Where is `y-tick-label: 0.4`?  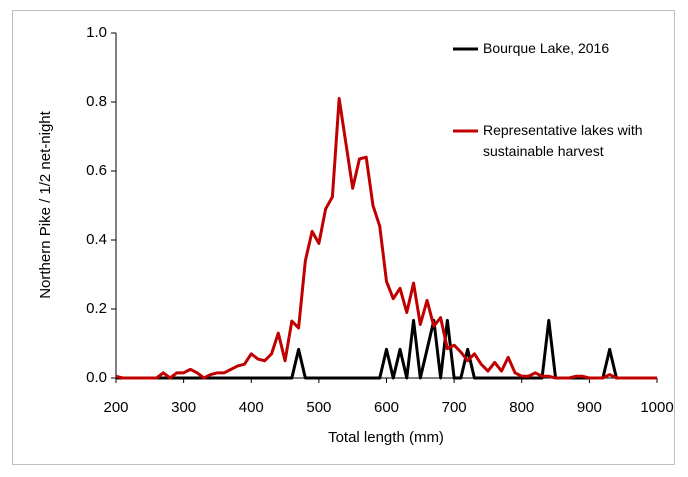 y-tick-label: 0.4 is located at coordinates (96, 239).